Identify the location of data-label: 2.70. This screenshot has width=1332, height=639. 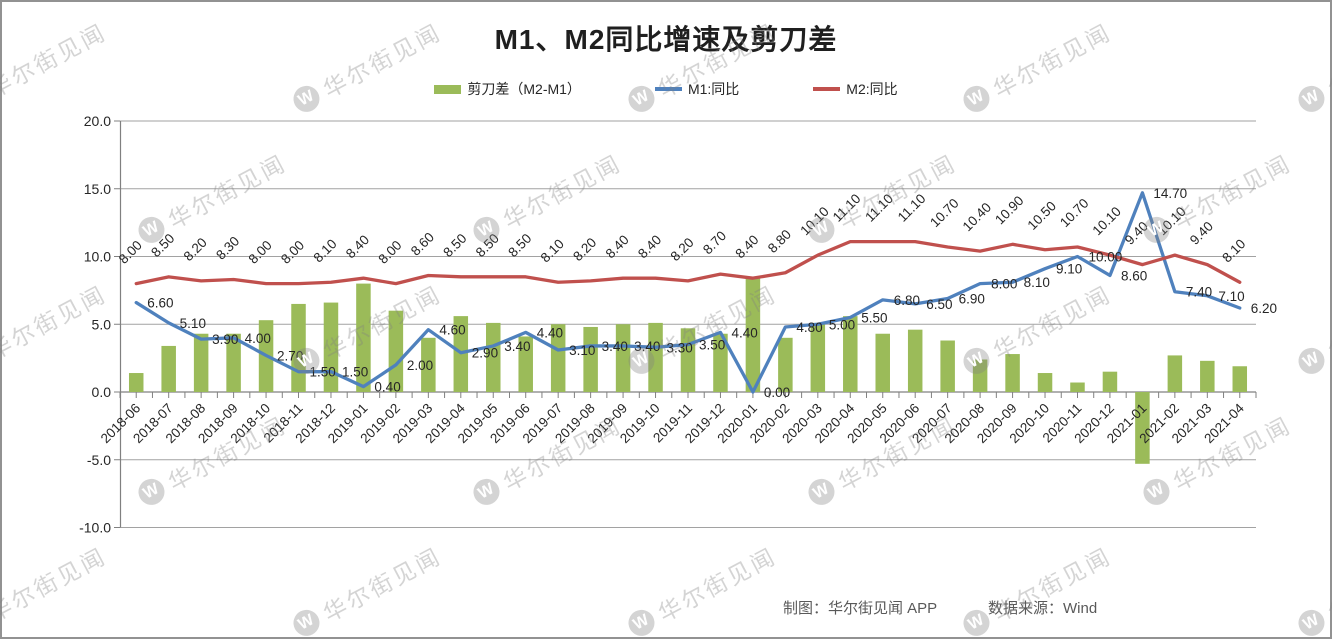
(290, 355).